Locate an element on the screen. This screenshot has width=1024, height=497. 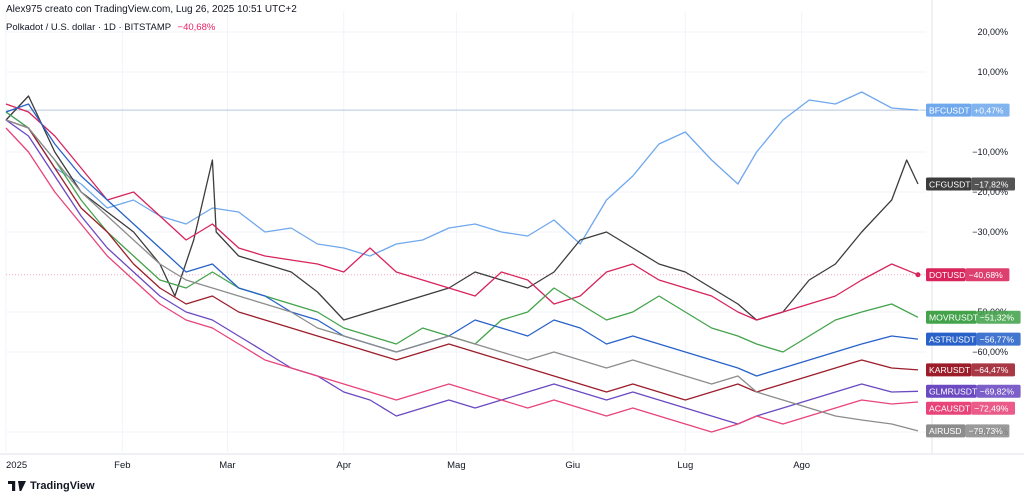
brand-label: TradingView is located at coordinates (62, 486).